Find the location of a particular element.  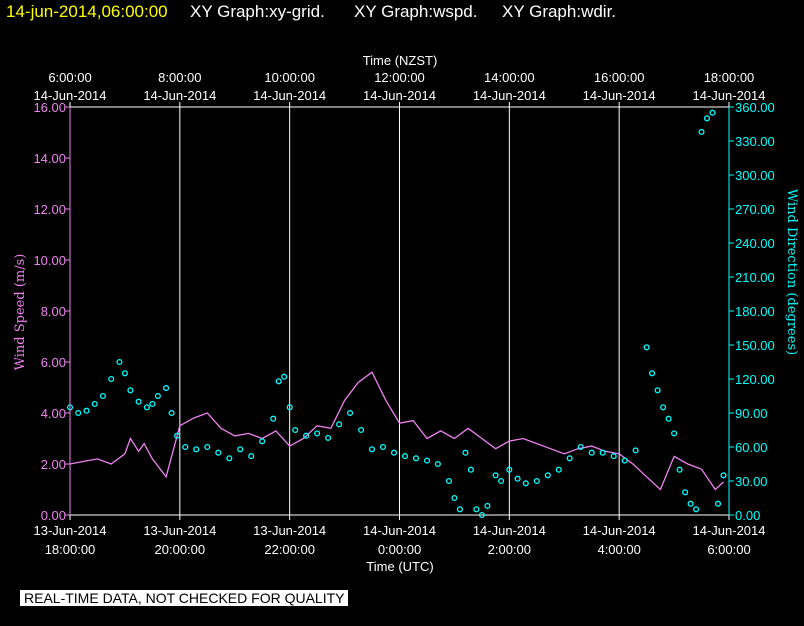

top-tick-time: 10:00:00 is located at coordinates (289, 77).